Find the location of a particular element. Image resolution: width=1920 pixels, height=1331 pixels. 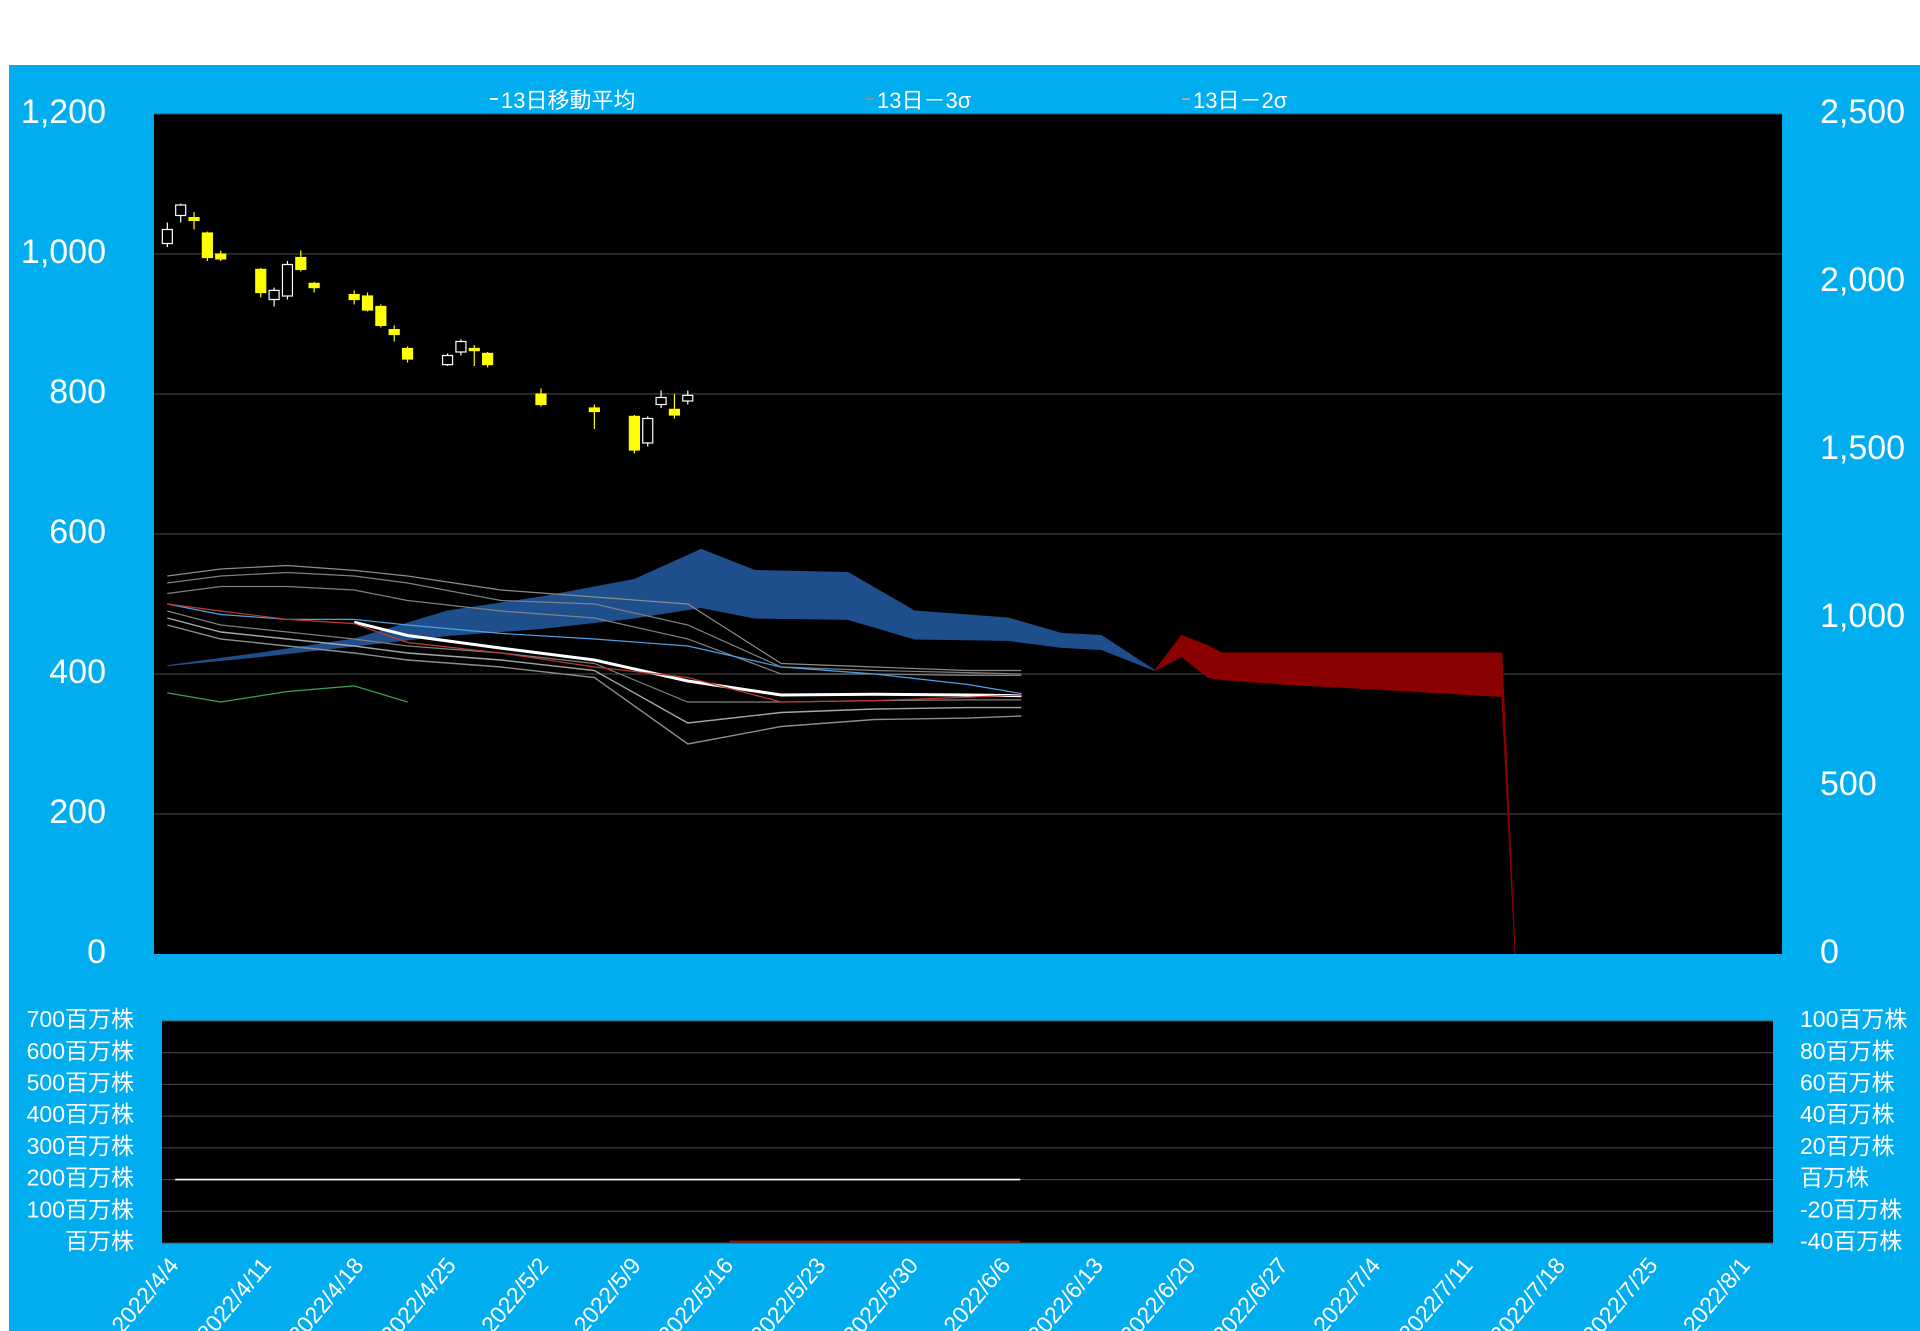

y2-tick-label: -20百万株 is located at coordinates (1851, 1209).